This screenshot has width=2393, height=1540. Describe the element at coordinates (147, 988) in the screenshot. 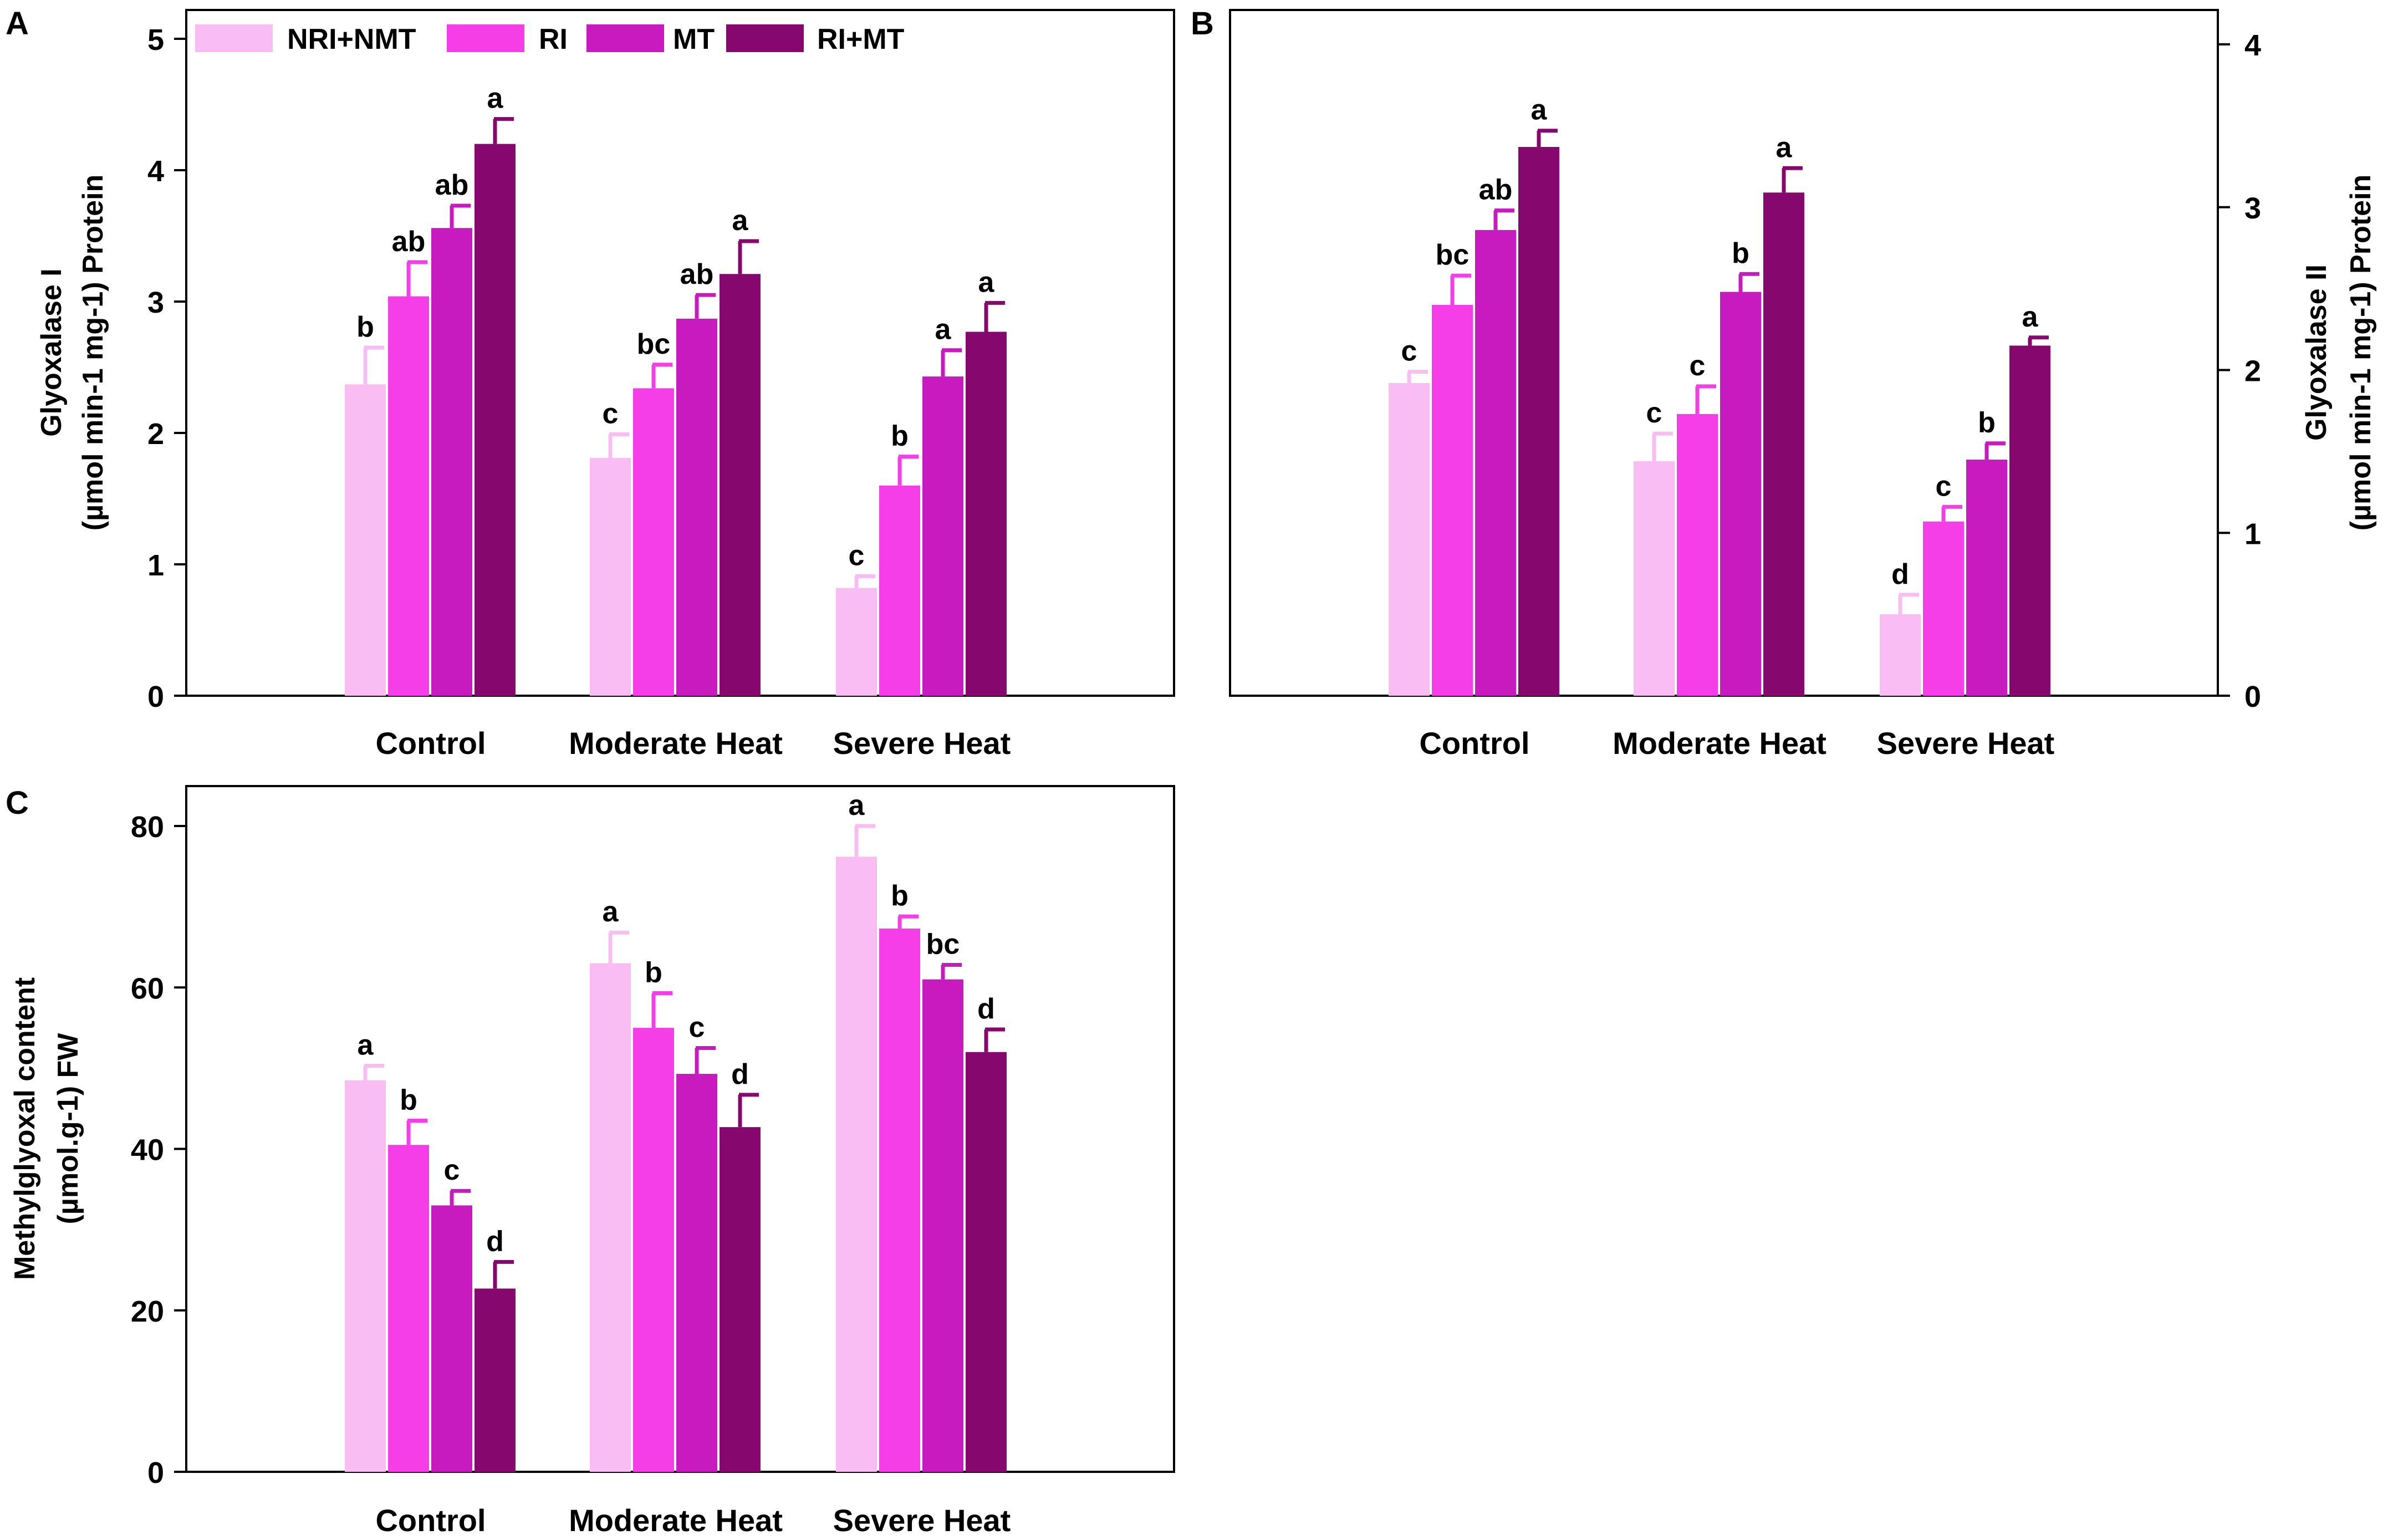

I see `y-tick-label: 60` at that location.